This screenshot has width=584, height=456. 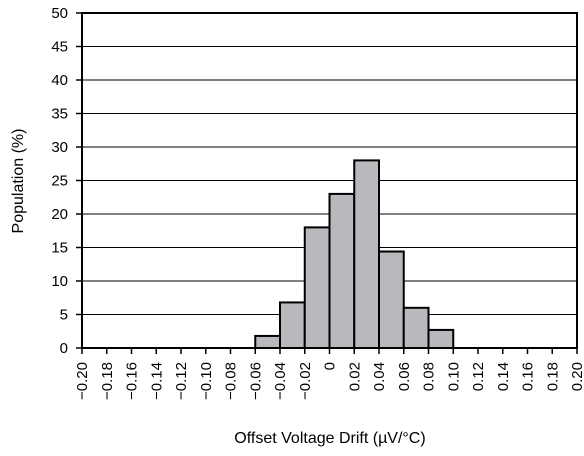 What do you see at coordinates (59, 13) in the screenshot?
I see `y-tick-label: 50` at bounding box center [59, 13].